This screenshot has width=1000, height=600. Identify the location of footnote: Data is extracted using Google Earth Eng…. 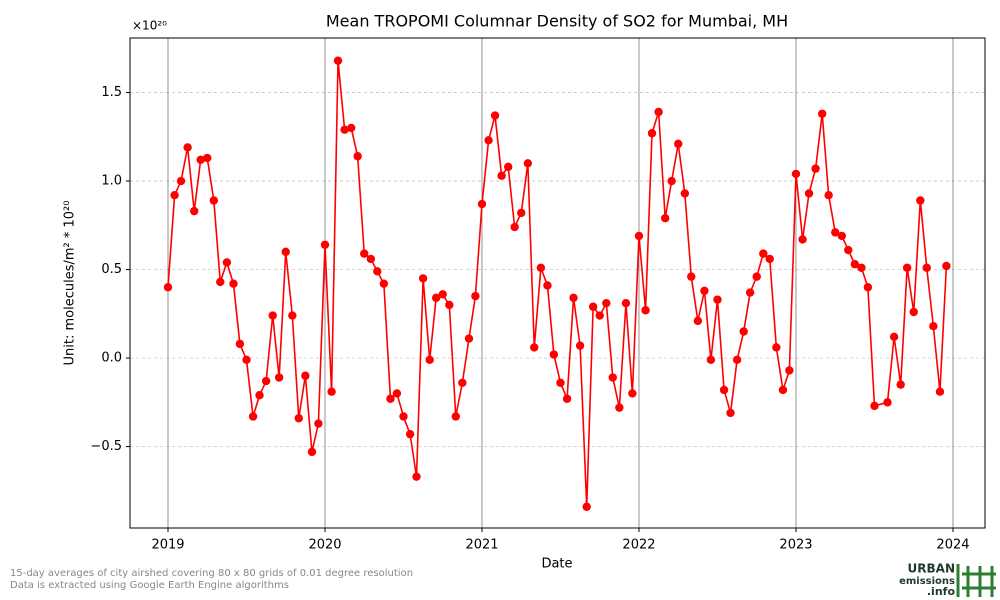
(149, 585).